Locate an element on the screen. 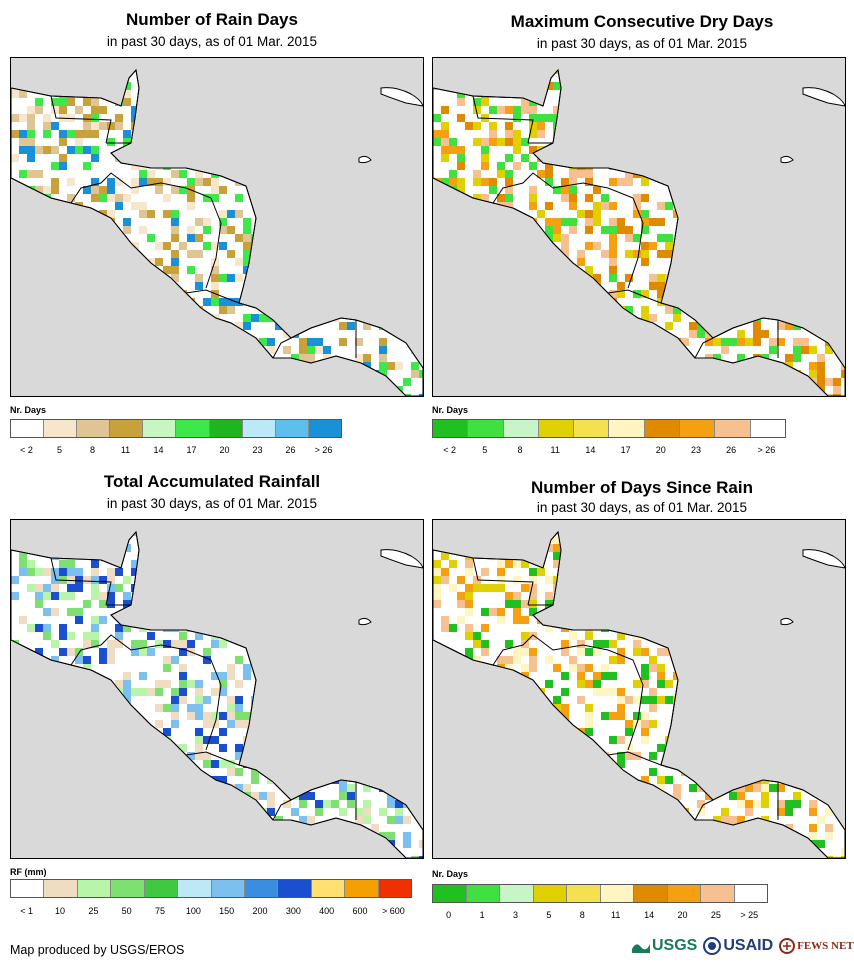  country-border is located at coordinates (141, 650).